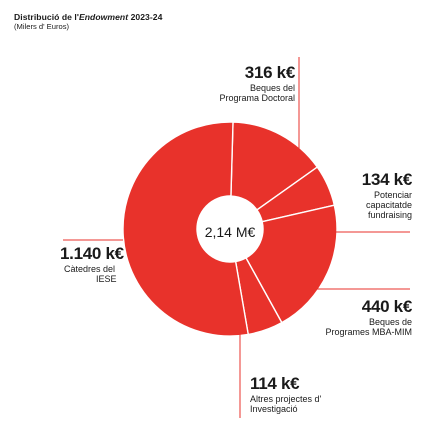  What do you see at coordinates (387, 179) in the screenshot?
I see `slice-value-1: 134 k€` at bounding box center [387, 179].